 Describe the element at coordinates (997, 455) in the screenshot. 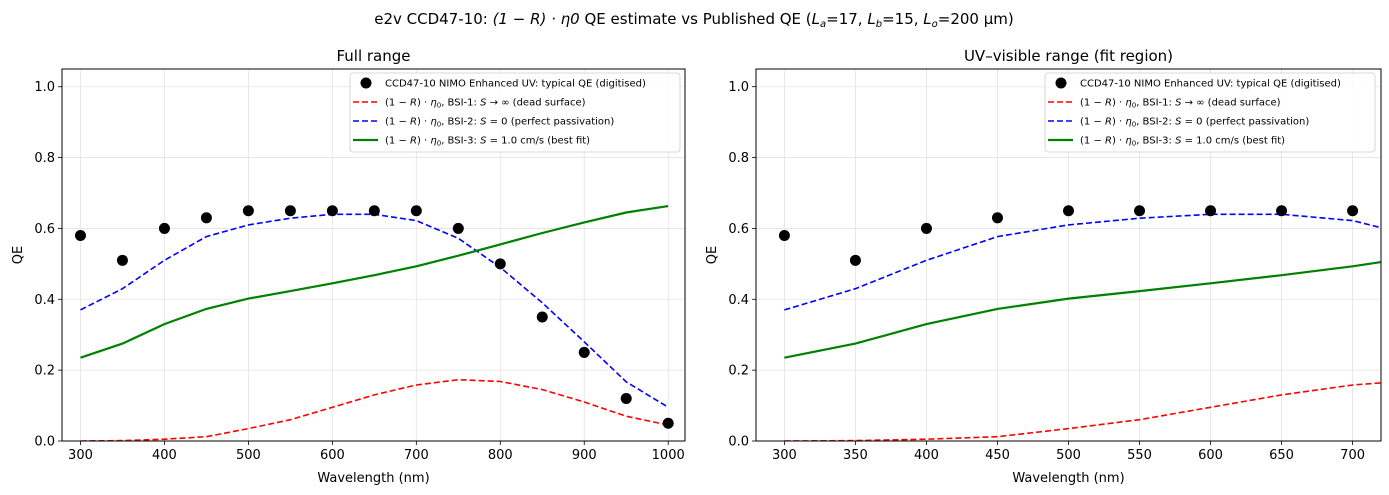

I see `x-tick-label: 450` at that location.